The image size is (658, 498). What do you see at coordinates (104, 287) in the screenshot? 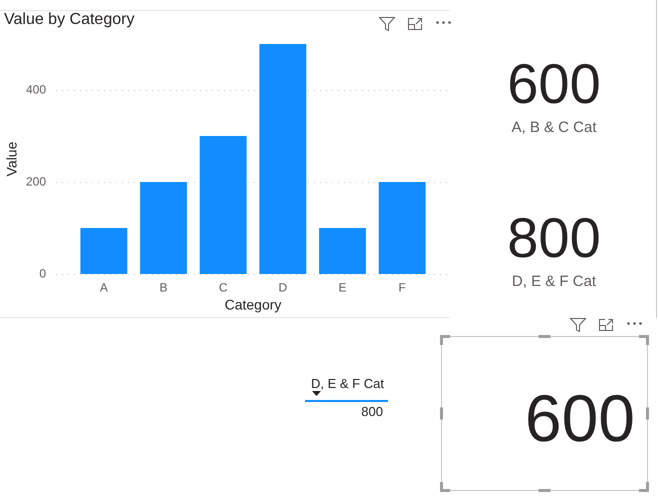
I see `x-tick-label: A` at bounding box center [104, 287].